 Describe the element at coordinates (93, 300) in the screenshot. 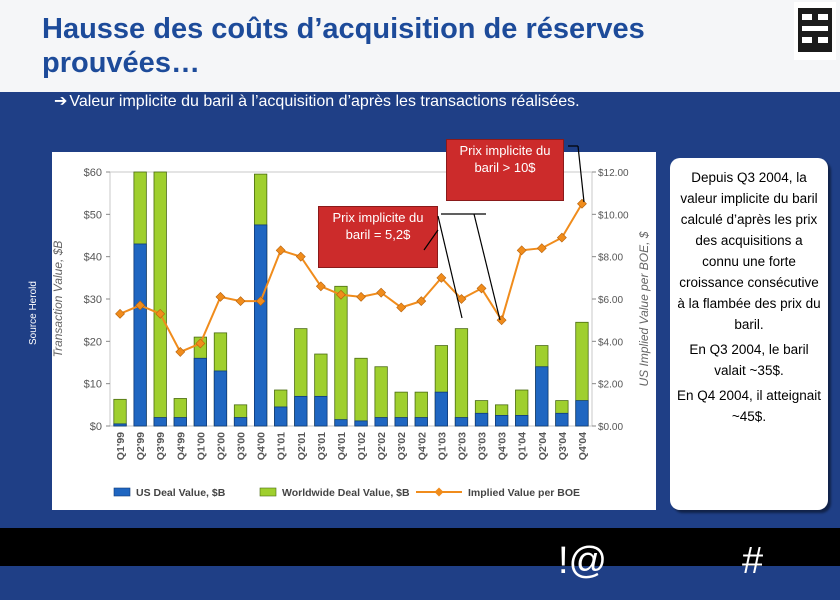

I see `y-tick-label: $30` at that location.